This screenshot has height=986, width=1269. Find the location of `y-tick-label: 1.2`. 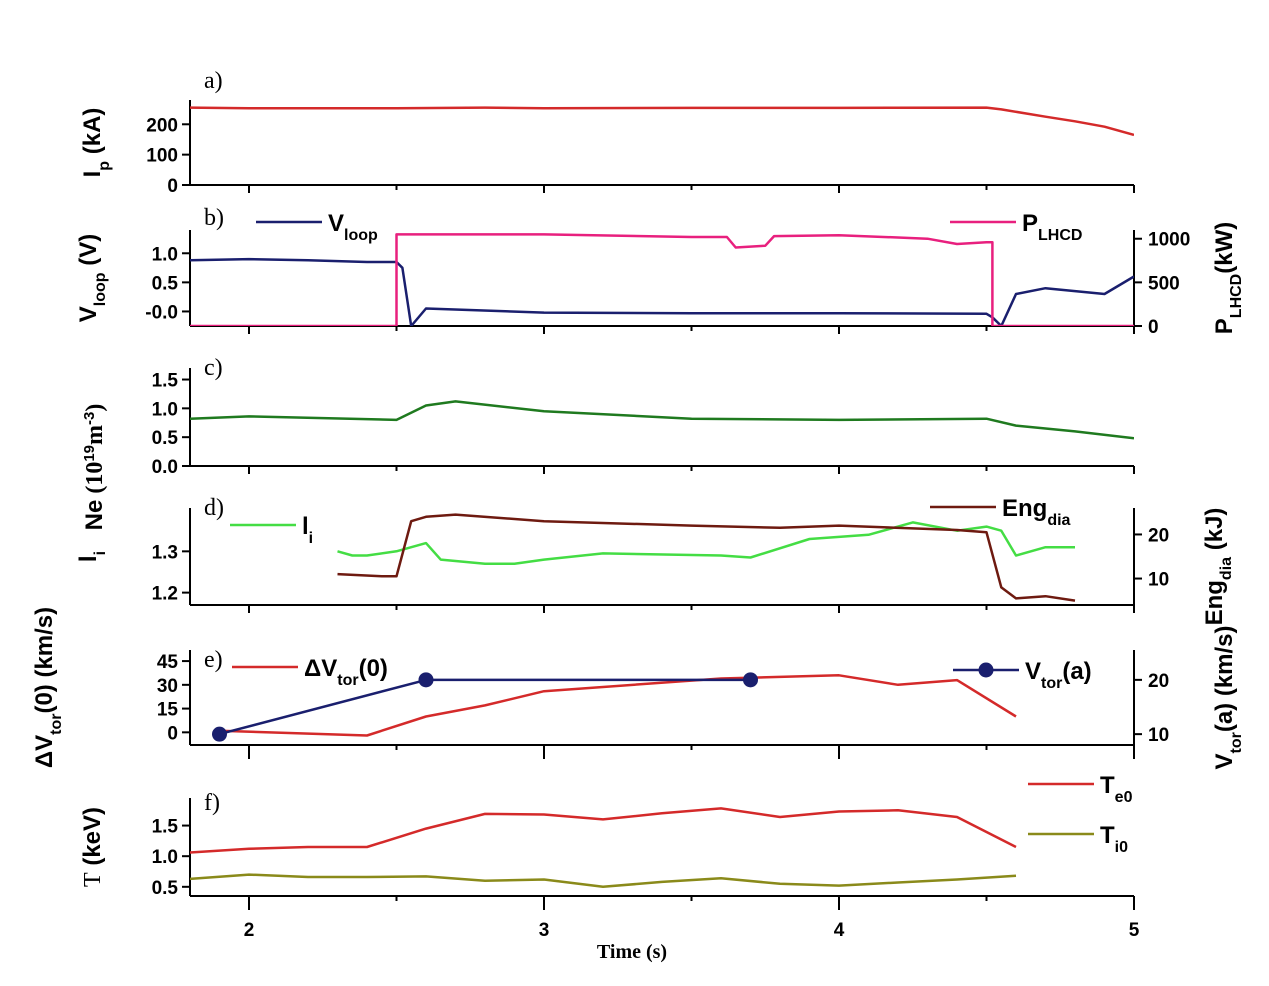

y-tick-label: 1.2 is located at coordinates (165, 594).